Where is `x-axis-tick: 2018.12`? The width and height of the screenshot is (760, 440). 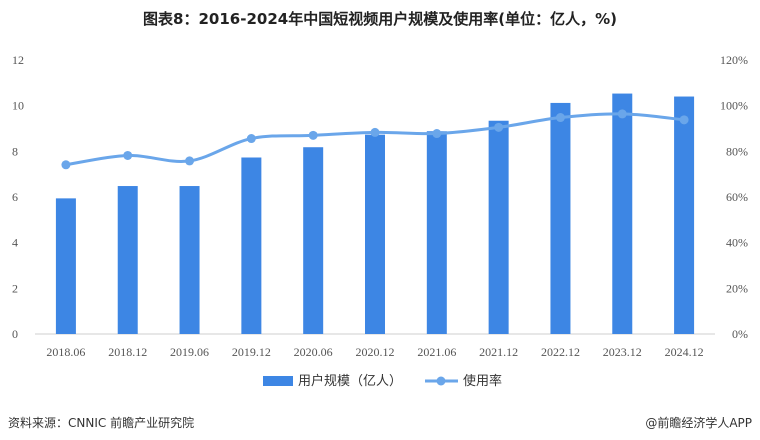 x-axis-tick: 2018.12 is located at coordinates (127, 352).